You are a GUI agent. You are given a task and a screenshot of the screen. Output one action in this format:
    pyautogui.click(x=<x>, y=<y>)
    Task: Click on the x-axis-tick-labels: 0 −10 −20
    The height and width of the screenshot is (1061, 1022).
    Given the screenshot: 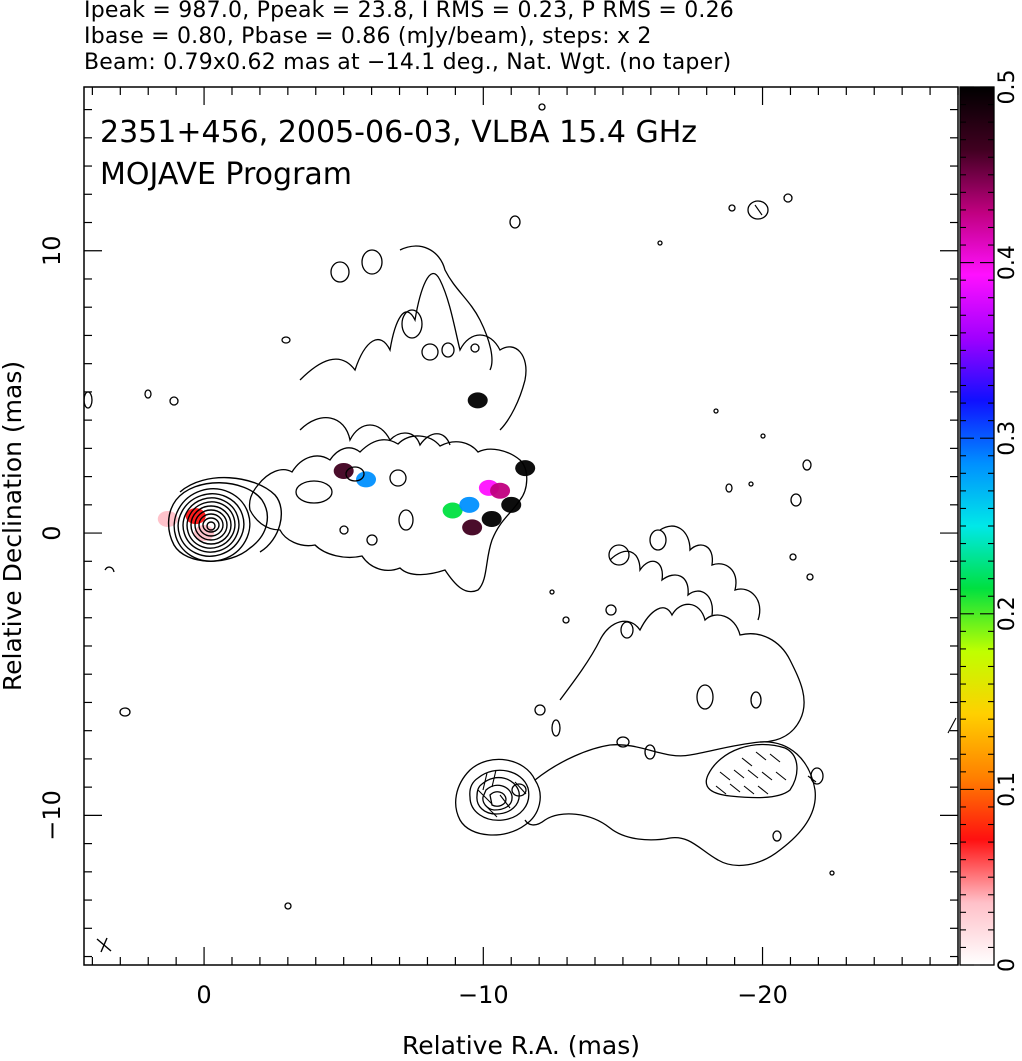 What is the action you would take?
    pyautogui.click(x=491, y=995)
    